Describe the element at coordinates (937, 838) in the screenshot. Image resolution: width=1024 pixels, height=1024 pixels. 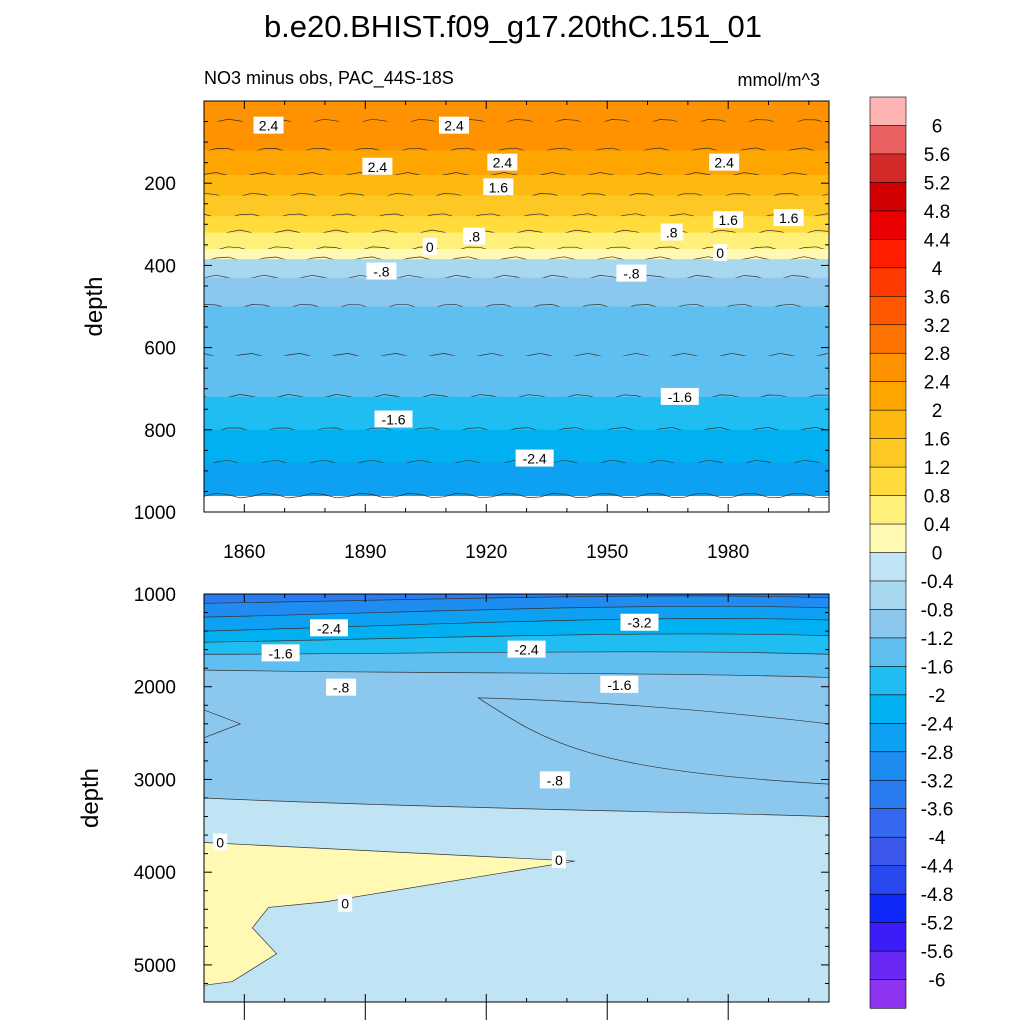
I see `colorbar-label: -4` at that location.